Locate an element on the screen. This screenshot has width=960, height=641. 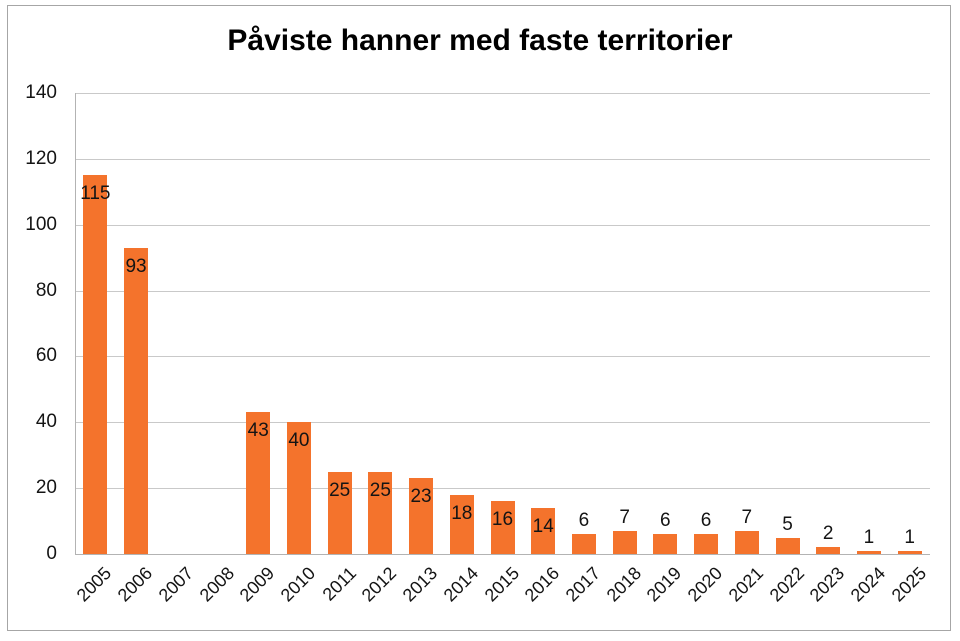
bar-value-label: 16 is located at coordinates (502, 520).